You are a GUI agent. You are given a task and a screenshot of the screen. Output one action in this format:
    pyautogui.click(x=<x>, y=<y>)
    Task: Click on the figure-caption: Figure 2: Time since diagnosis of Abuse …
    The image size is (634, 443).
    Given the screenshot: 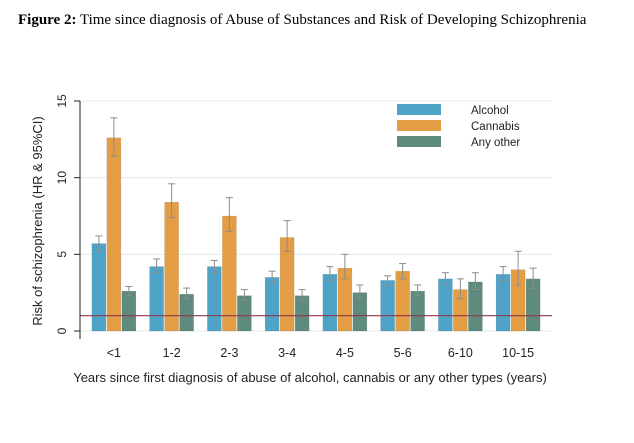 What is the action you would take?
    pyautogui.click(x=302, y=20)
    